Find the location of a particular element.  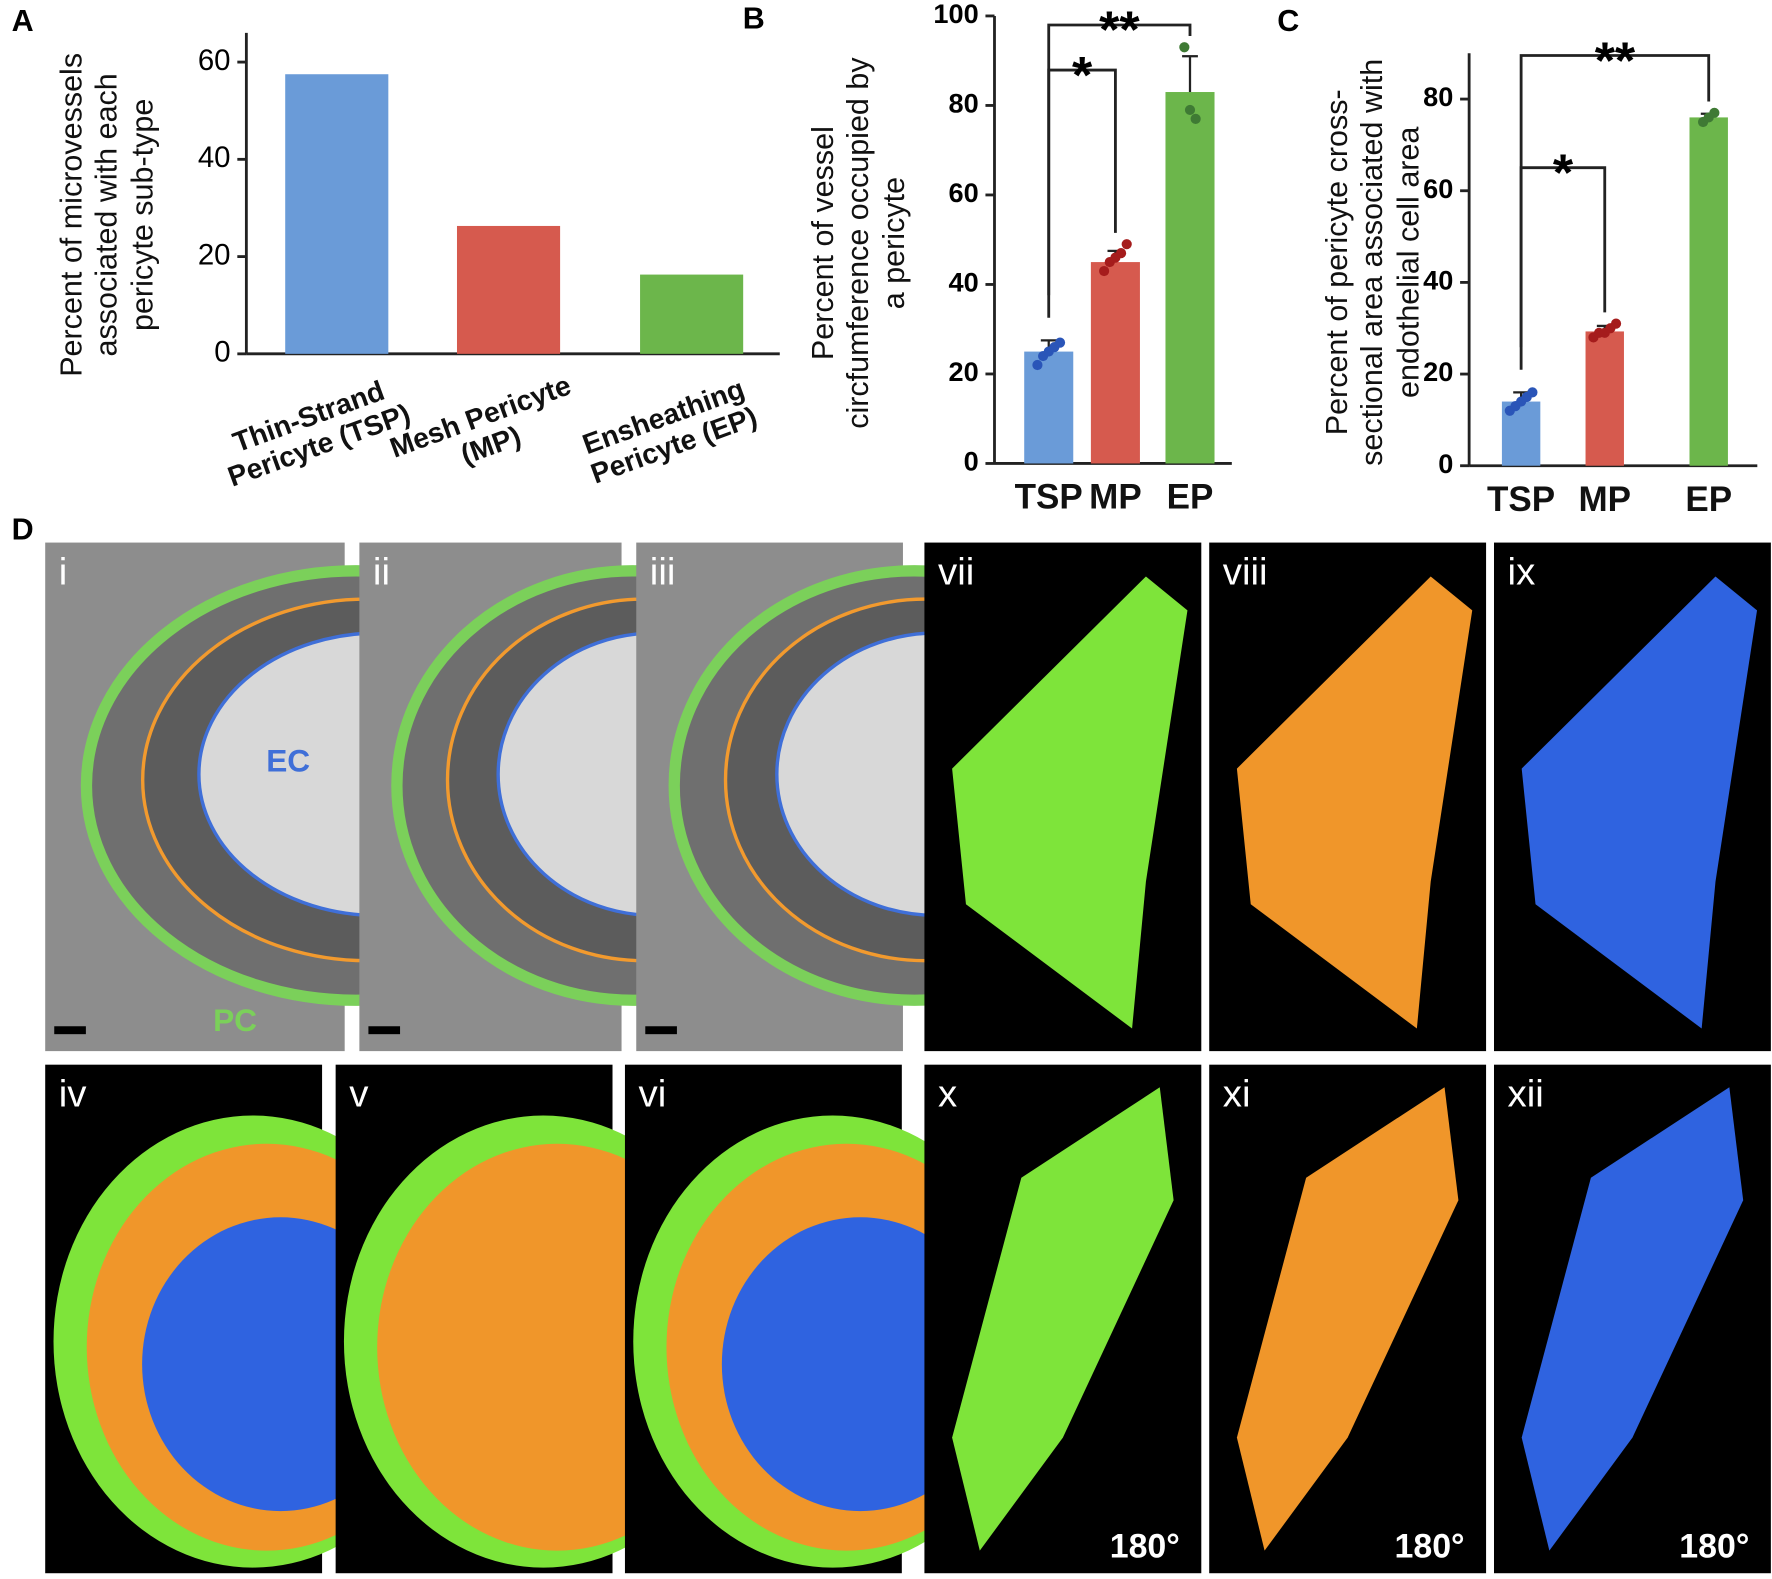

x-tick-label: Ensheathing Pericyte (EP) is located at coordinates (670, 431).